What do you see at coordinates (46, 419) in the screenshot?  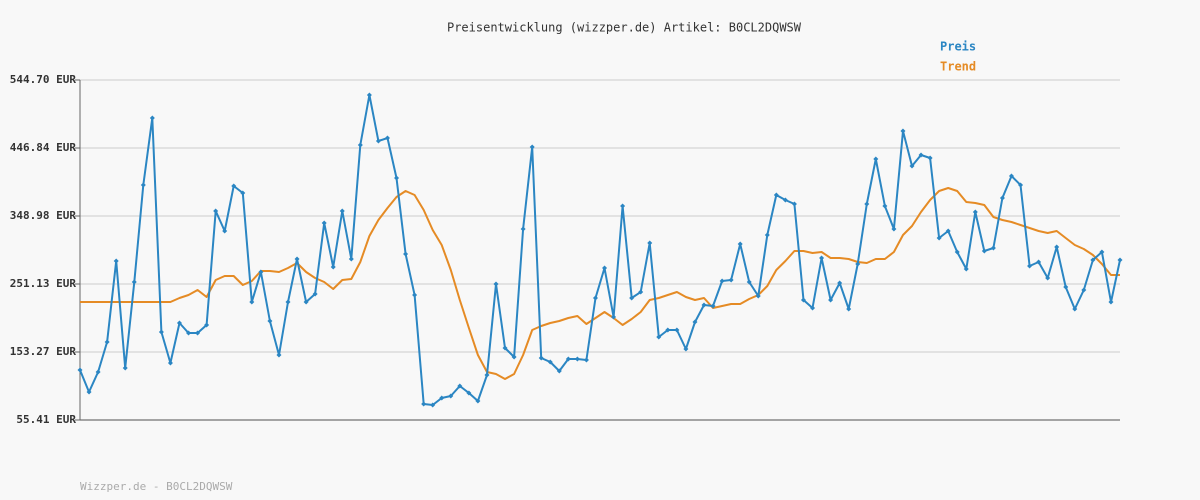 I see `y-tick-label: 55.41 EUR` at bounding box center [46, 419].